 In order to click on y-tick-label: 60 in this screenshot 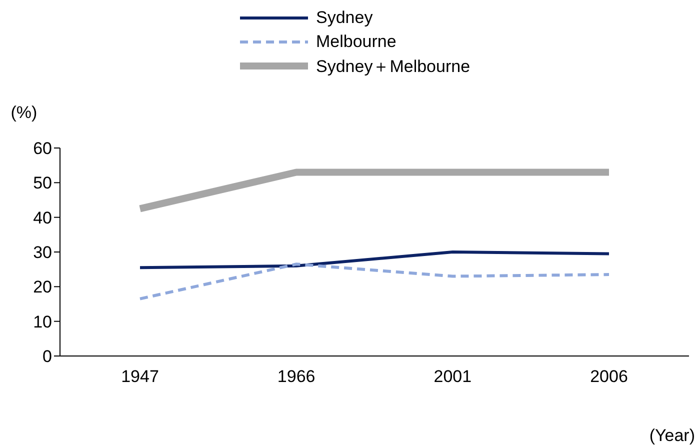, I will do `click(42, 148)`.